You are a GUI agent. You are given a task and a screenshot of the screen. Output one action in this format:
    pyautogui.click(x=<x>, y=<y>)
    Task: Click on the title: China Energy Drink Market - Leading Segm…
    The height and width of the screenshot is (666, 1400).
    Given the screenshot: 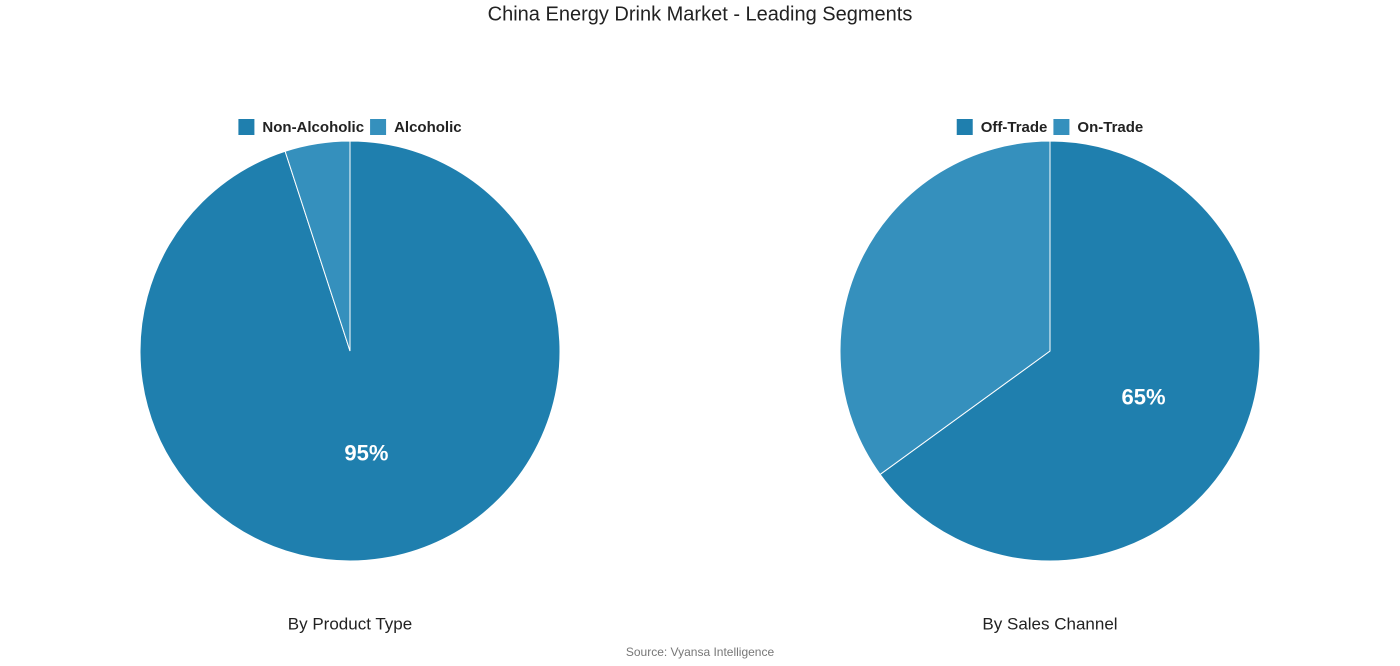 What is the action you would take?
    pyautogui.click(x=700, y=14)
    